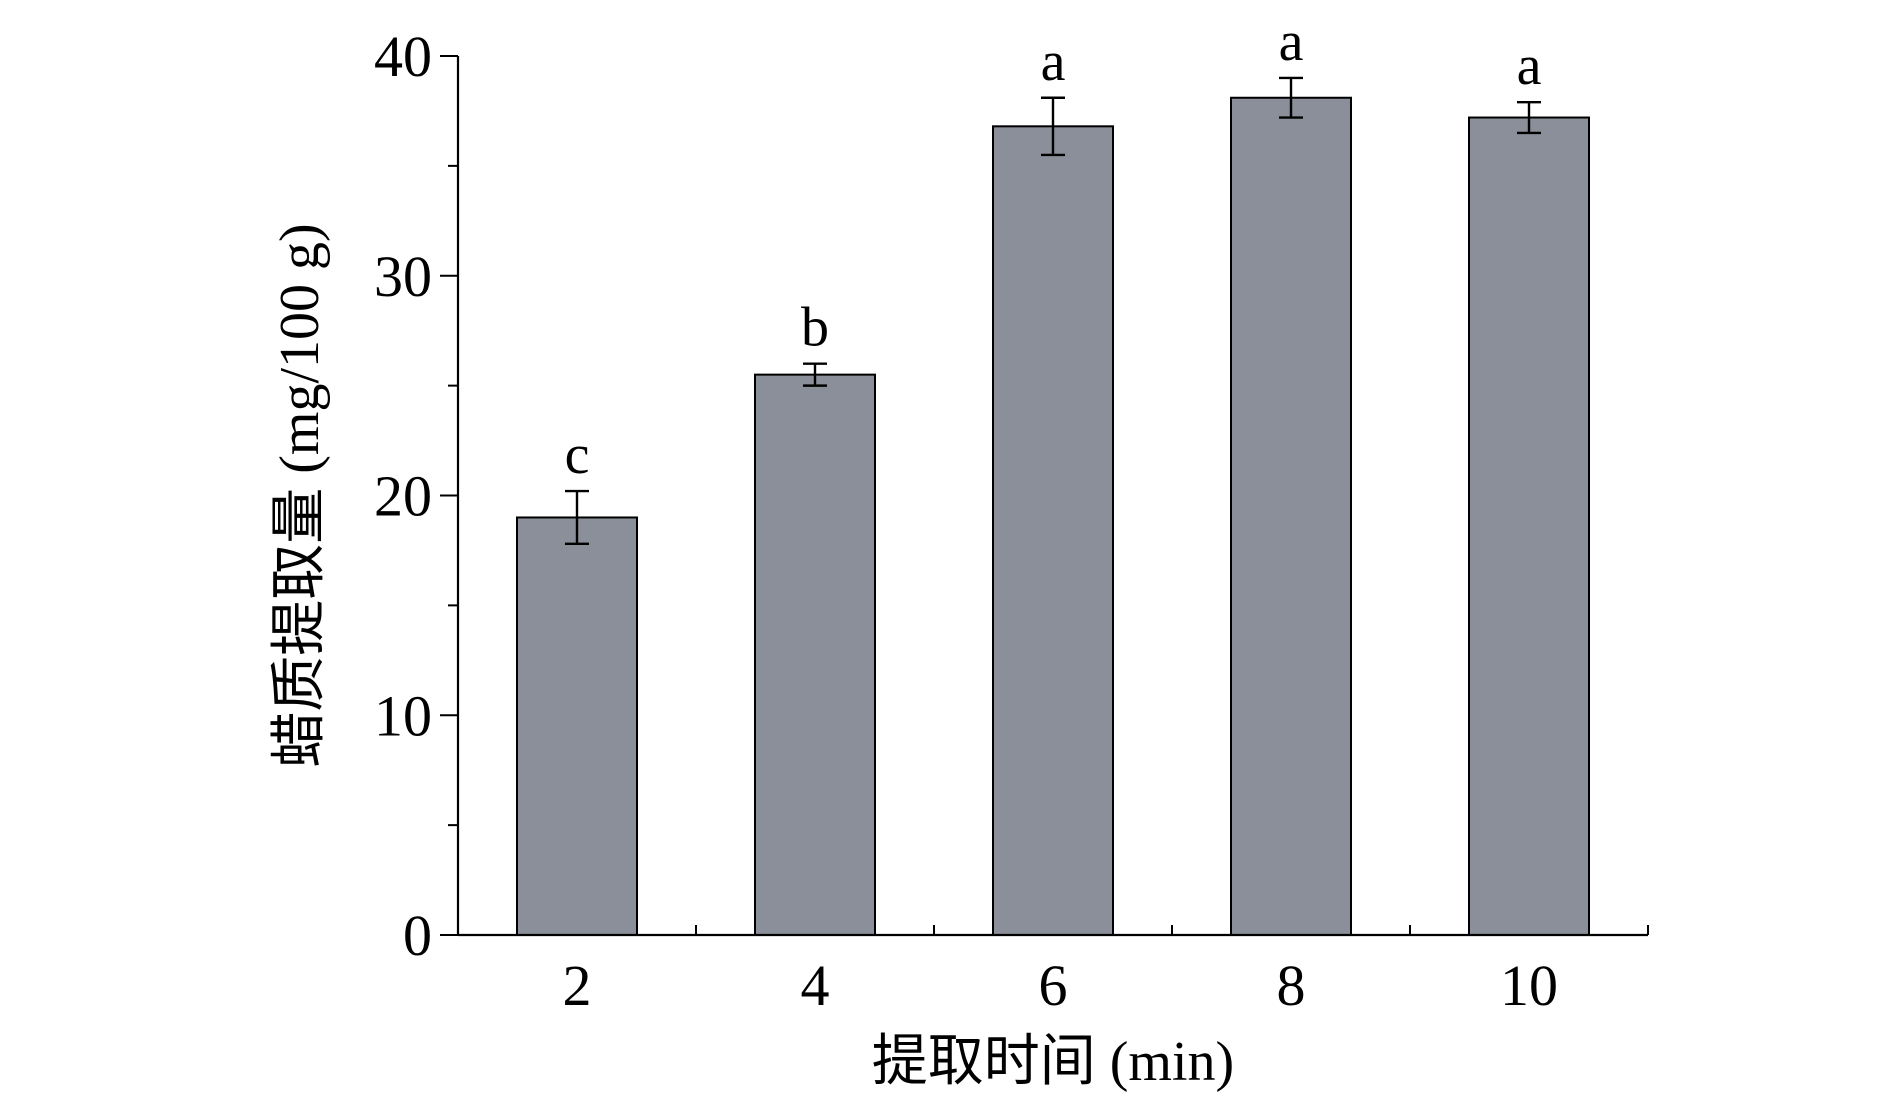 The height and width of the screenshot is (1101, 1890). I want to click on significance-label-4: b, so click(815, 328).